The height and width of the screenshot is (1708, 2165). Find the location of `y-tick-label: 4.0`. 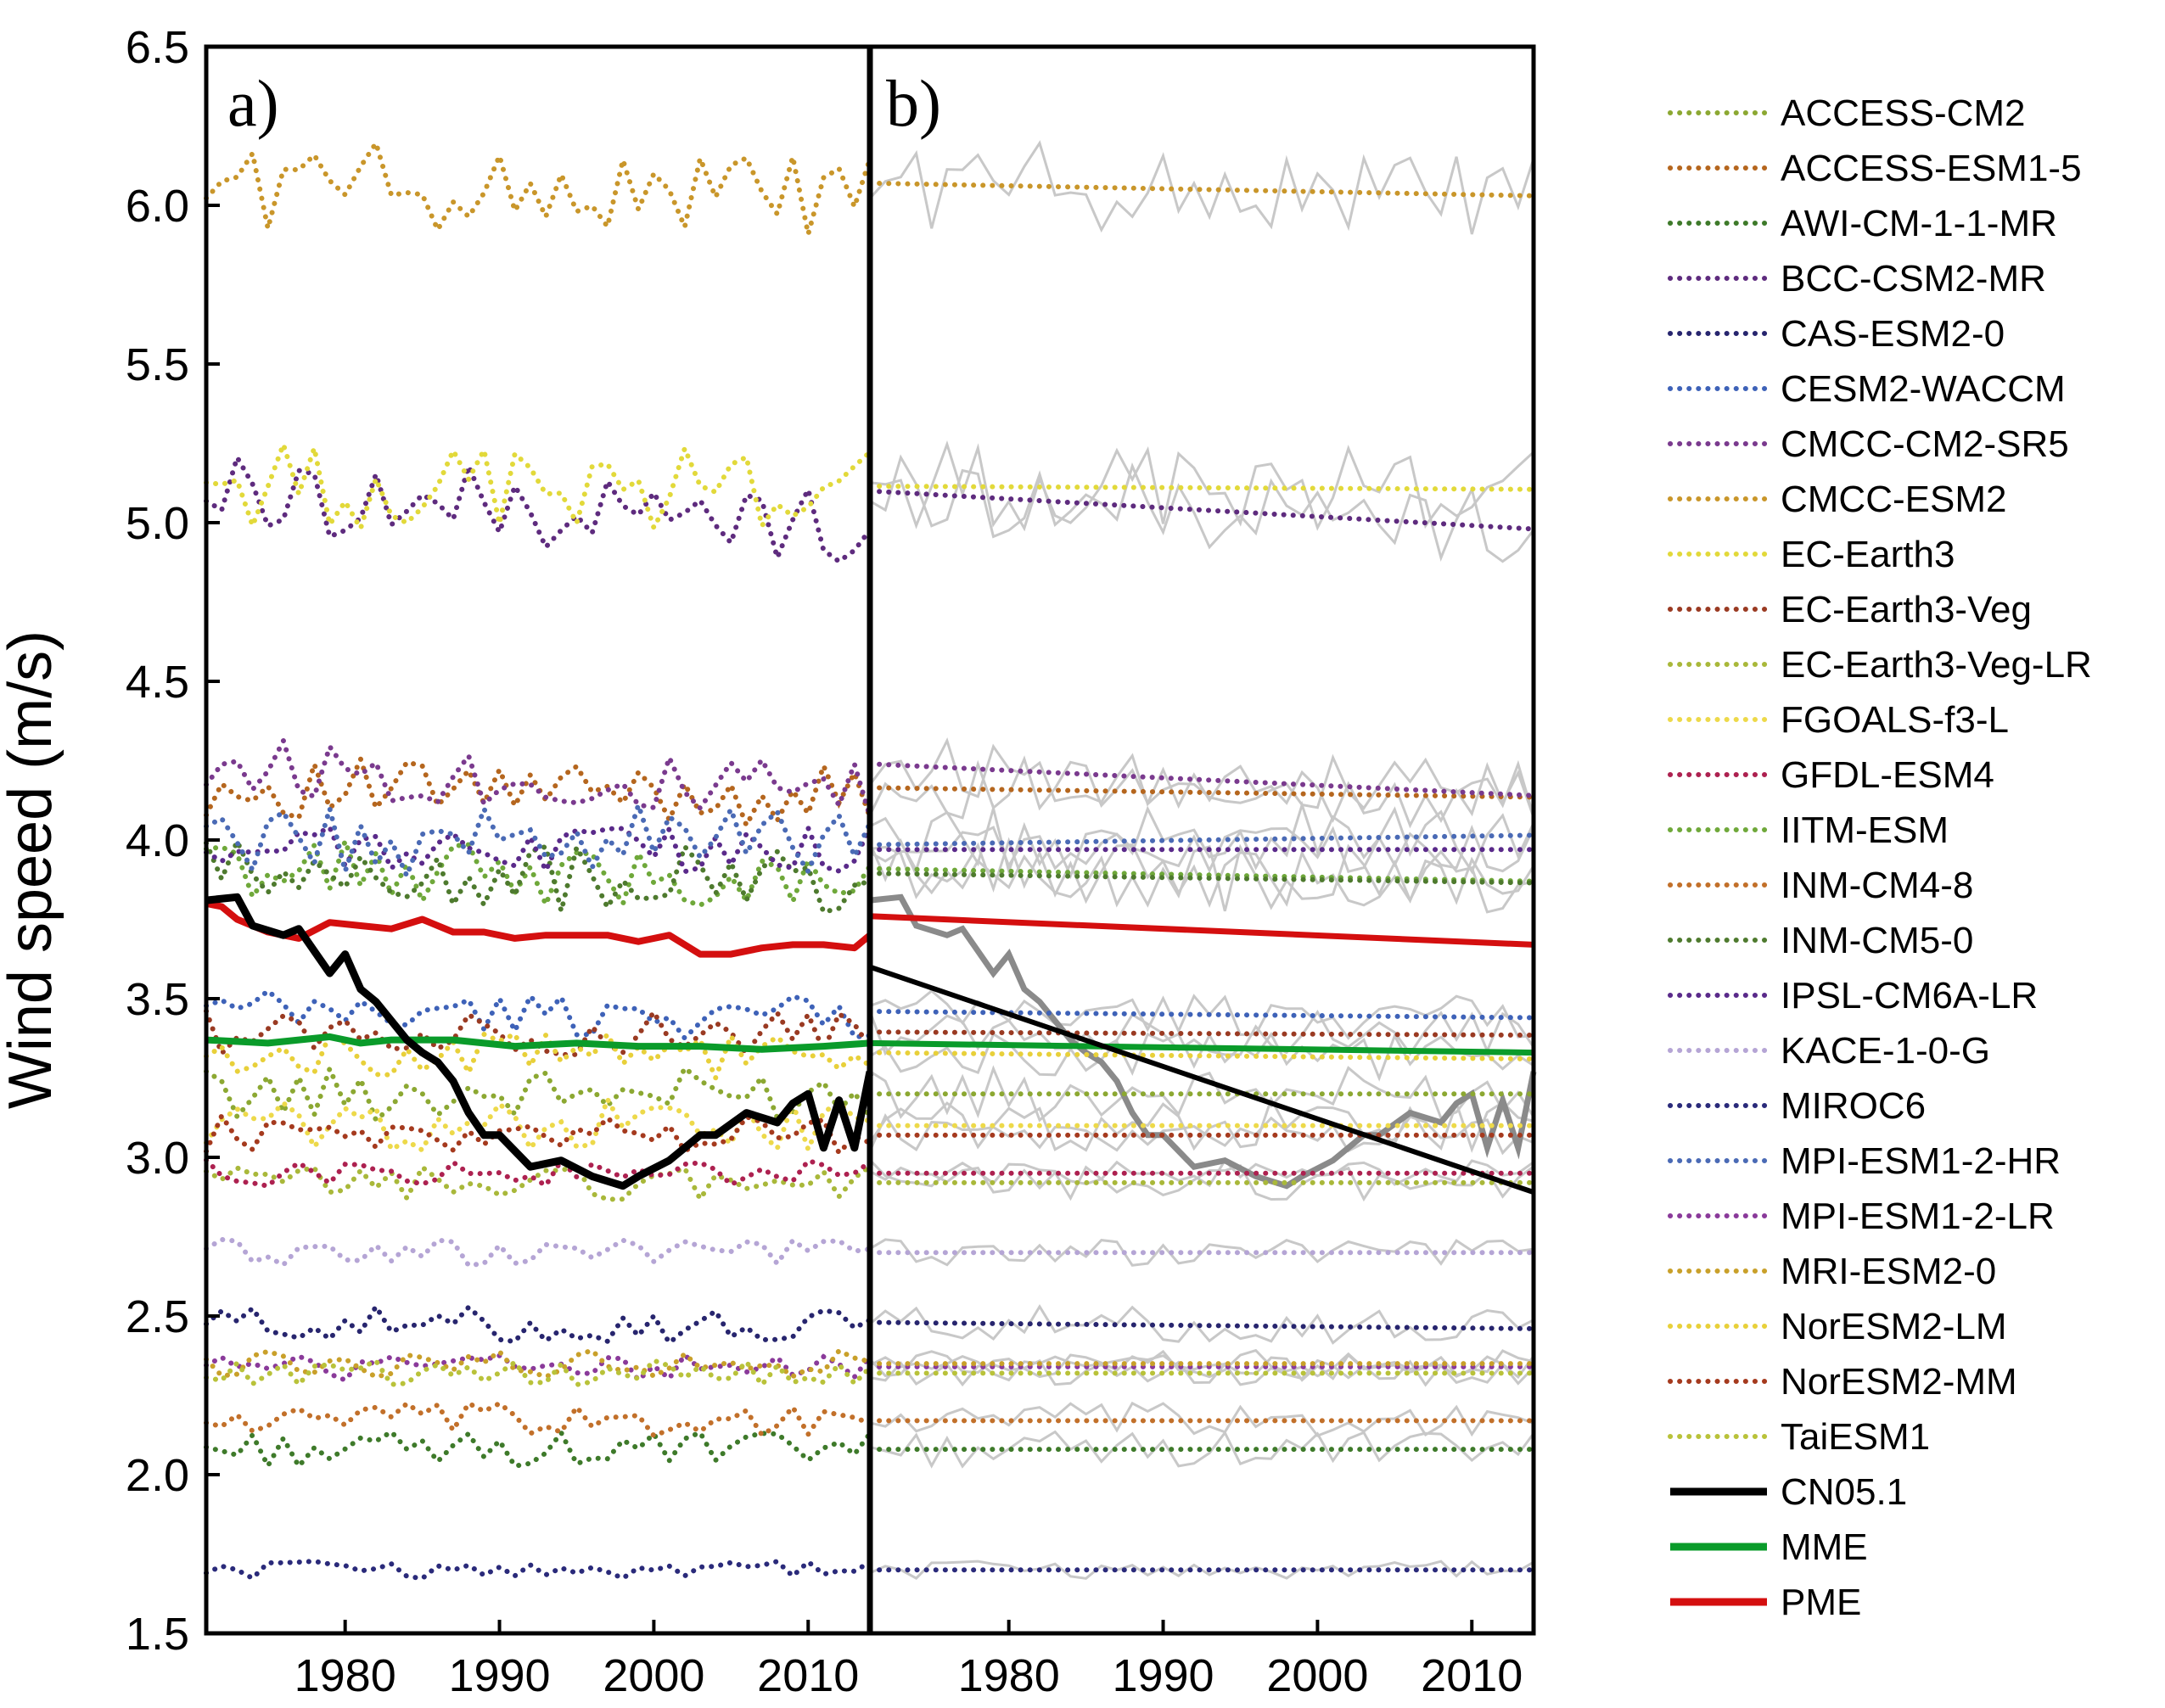

y-tick-label: 4.0 is located at coordinates (157, 841).